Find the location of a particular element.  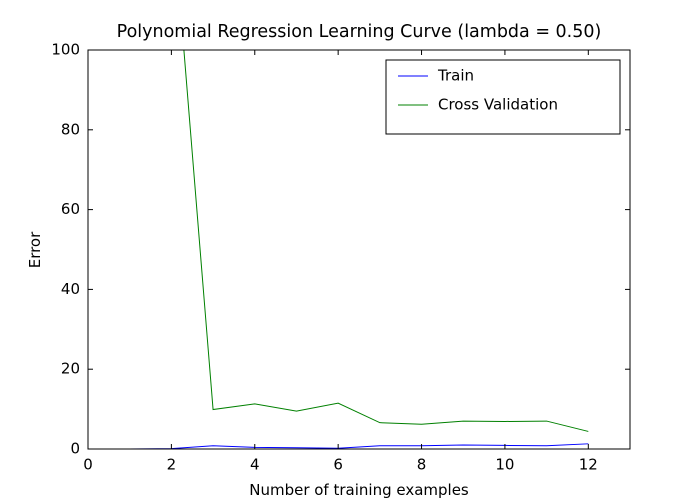

series-line is located at coordinates (359, 446).